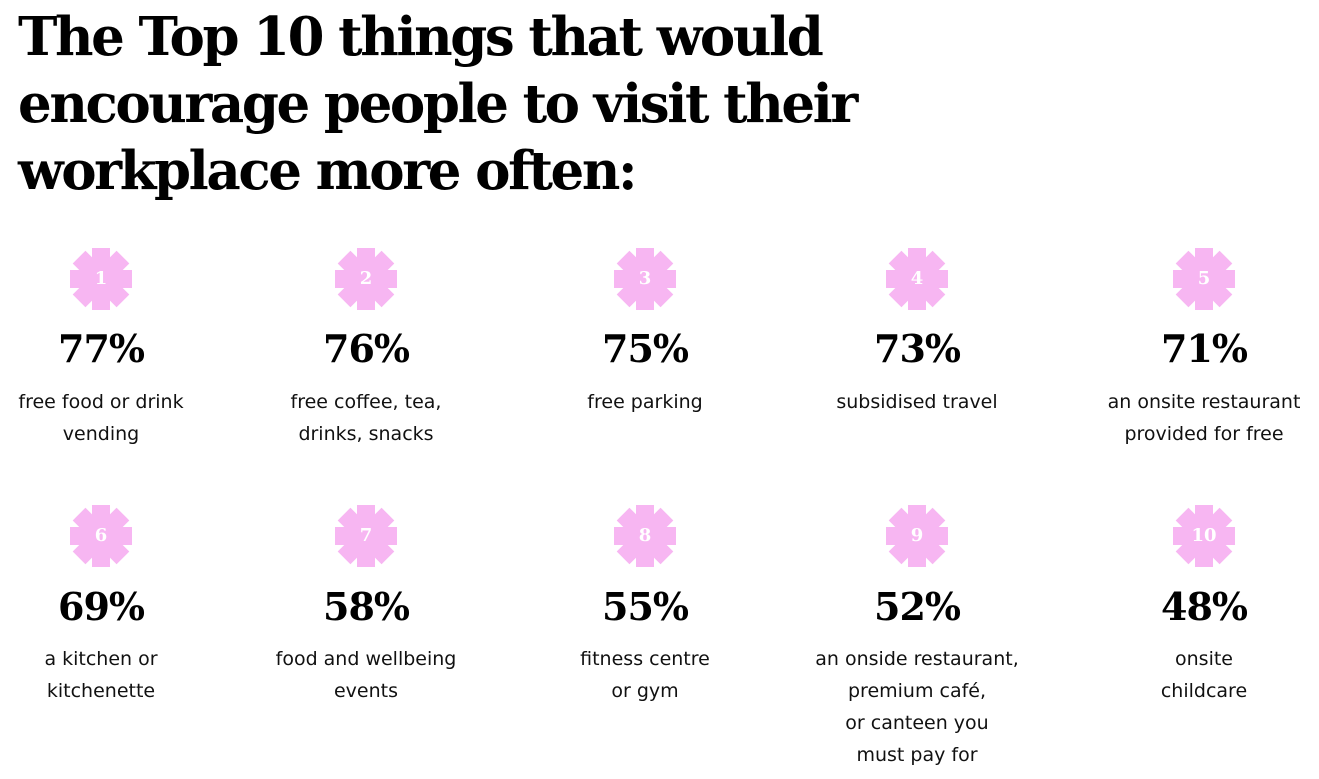 Image resolution: width=1319 pixels, height=779 pixels. Describe the element at coordinates (1204, 606) in the screenshot. I see `percent-value: 48%` at that location.